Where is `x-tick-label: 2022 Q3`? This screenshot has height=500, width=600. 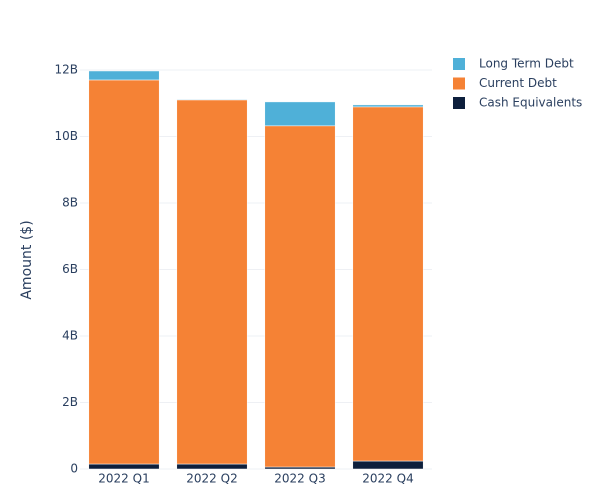
x-tick-label: 2022 Q3 is located at coordinates (299, 479).